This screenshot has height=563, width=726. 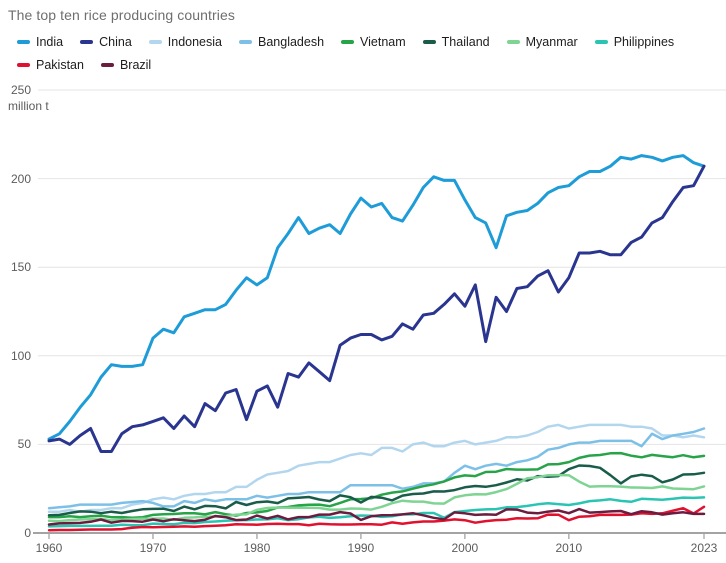 I want to click on legend-item-bangladesh: Bangladesh, so click(x=281, y=42).